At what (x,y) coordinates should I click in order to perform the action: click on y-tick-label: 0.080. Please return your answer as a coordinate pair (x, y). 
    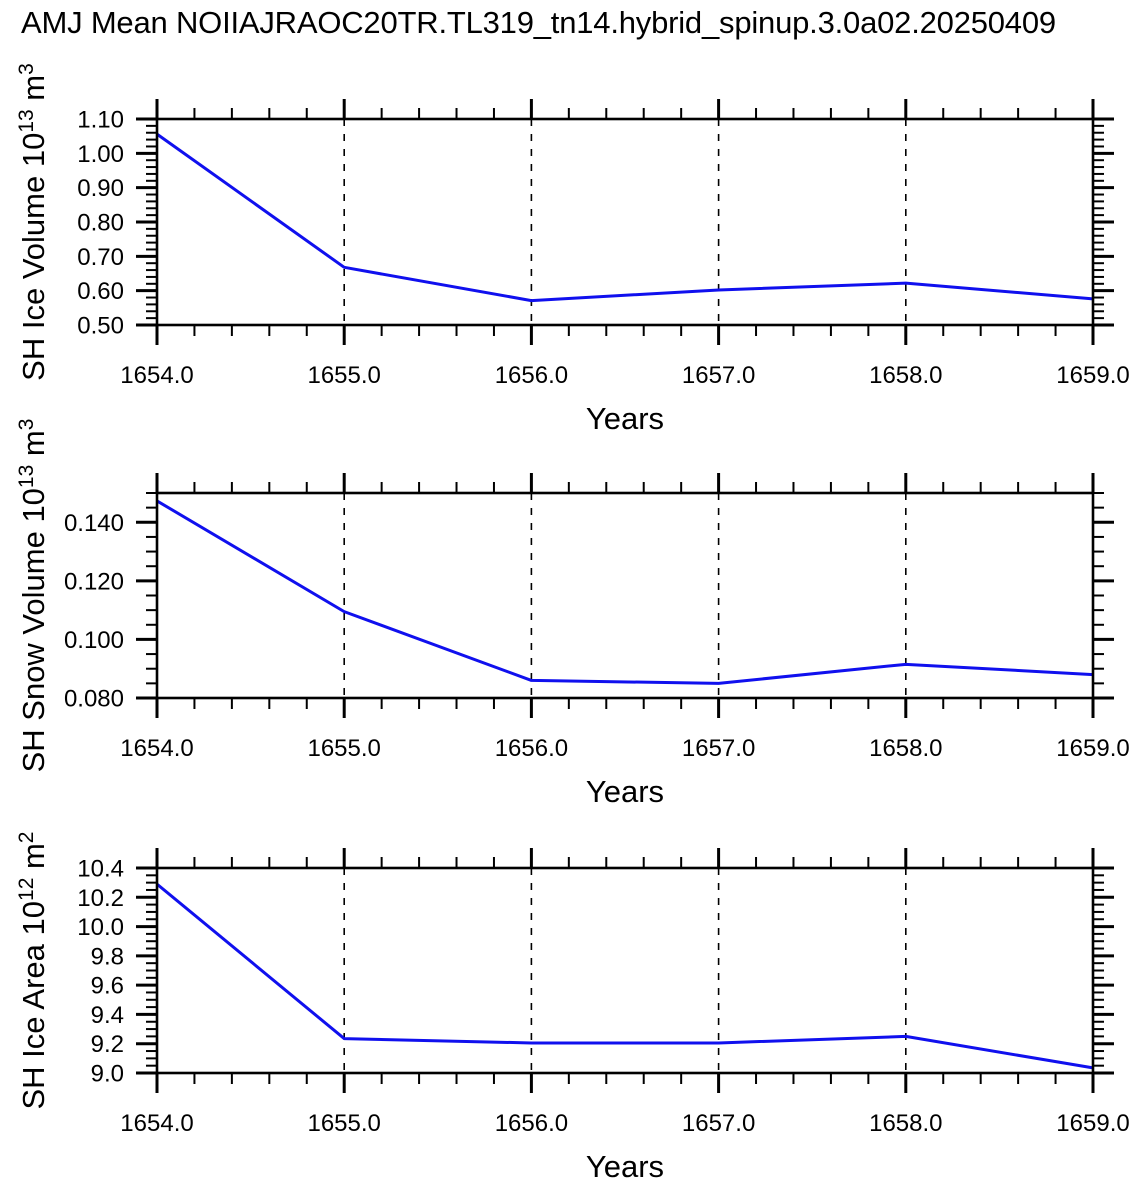
    Looking at the image, I should click on (94, 699).